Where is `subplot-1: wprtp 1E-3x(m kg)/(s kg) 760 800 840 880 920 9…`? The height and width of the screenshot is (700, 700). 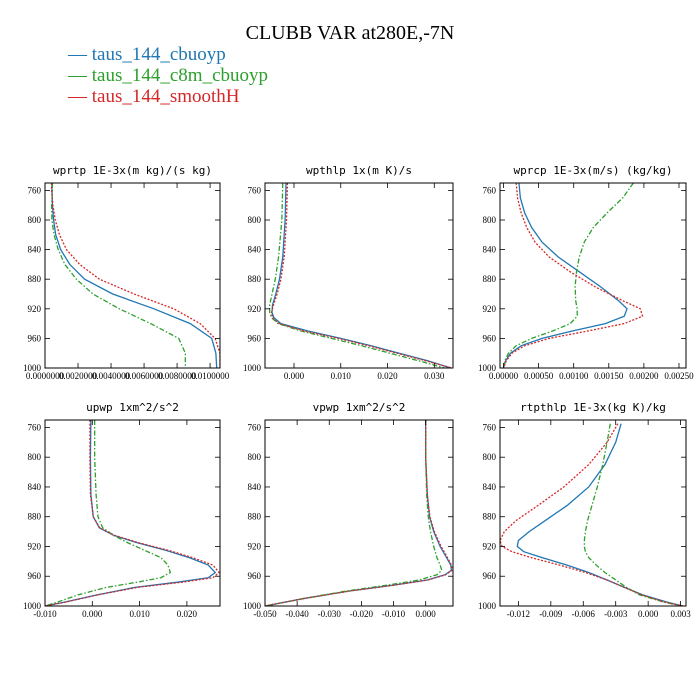 subplot-1: wprtp 1E-3x(m kg)/(s kg) 760 800 840 880 920 9… is located at coordinates (126, 272).